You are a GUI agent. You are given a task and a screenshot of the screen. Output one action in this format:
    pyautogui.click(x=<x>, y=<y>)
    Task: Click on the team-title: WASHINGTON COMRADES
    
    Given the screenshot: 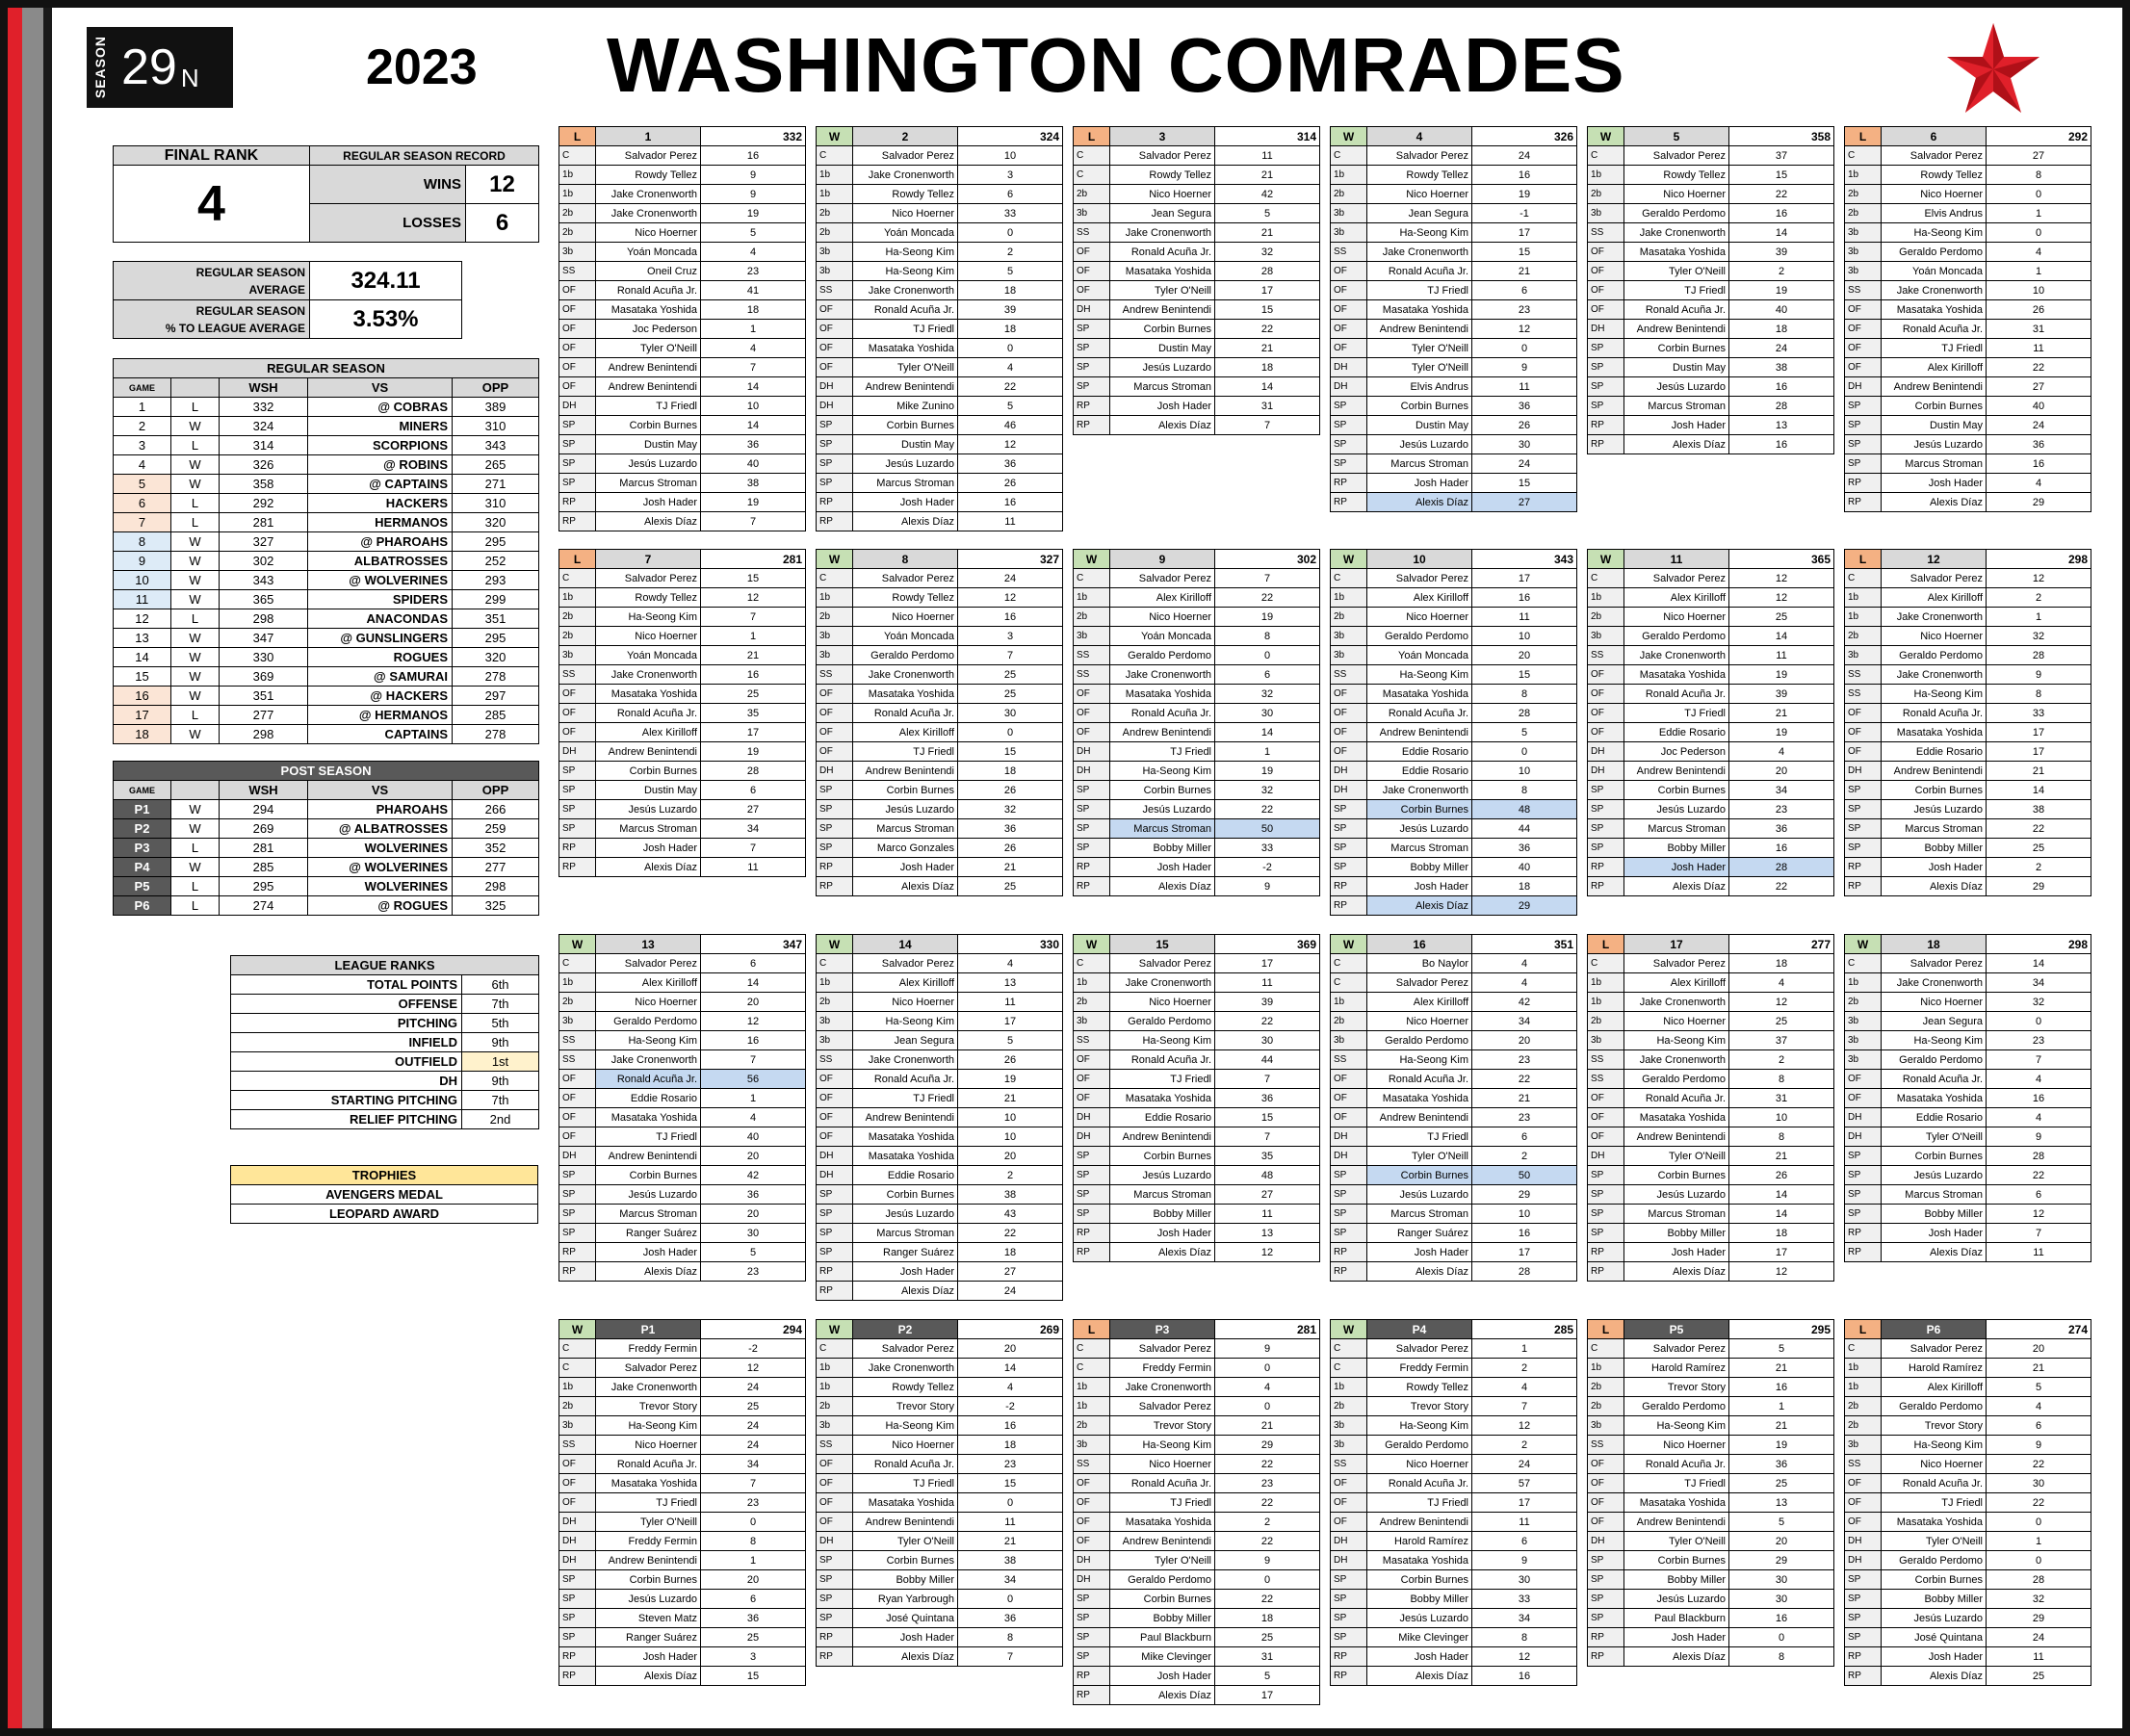 What is the action you would take?
    pyautogui.click(x=1116, y=65)
    